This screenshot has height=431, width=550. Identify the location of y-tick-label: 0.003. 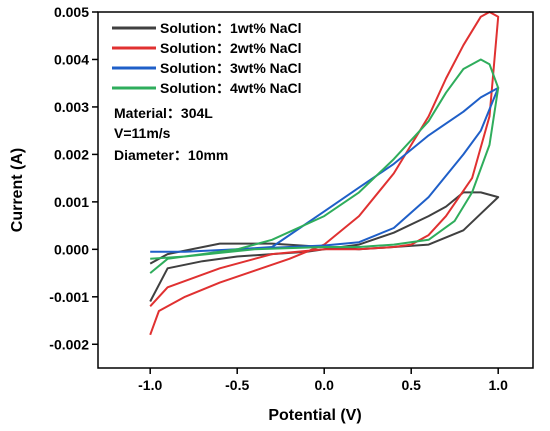
(71, 107).